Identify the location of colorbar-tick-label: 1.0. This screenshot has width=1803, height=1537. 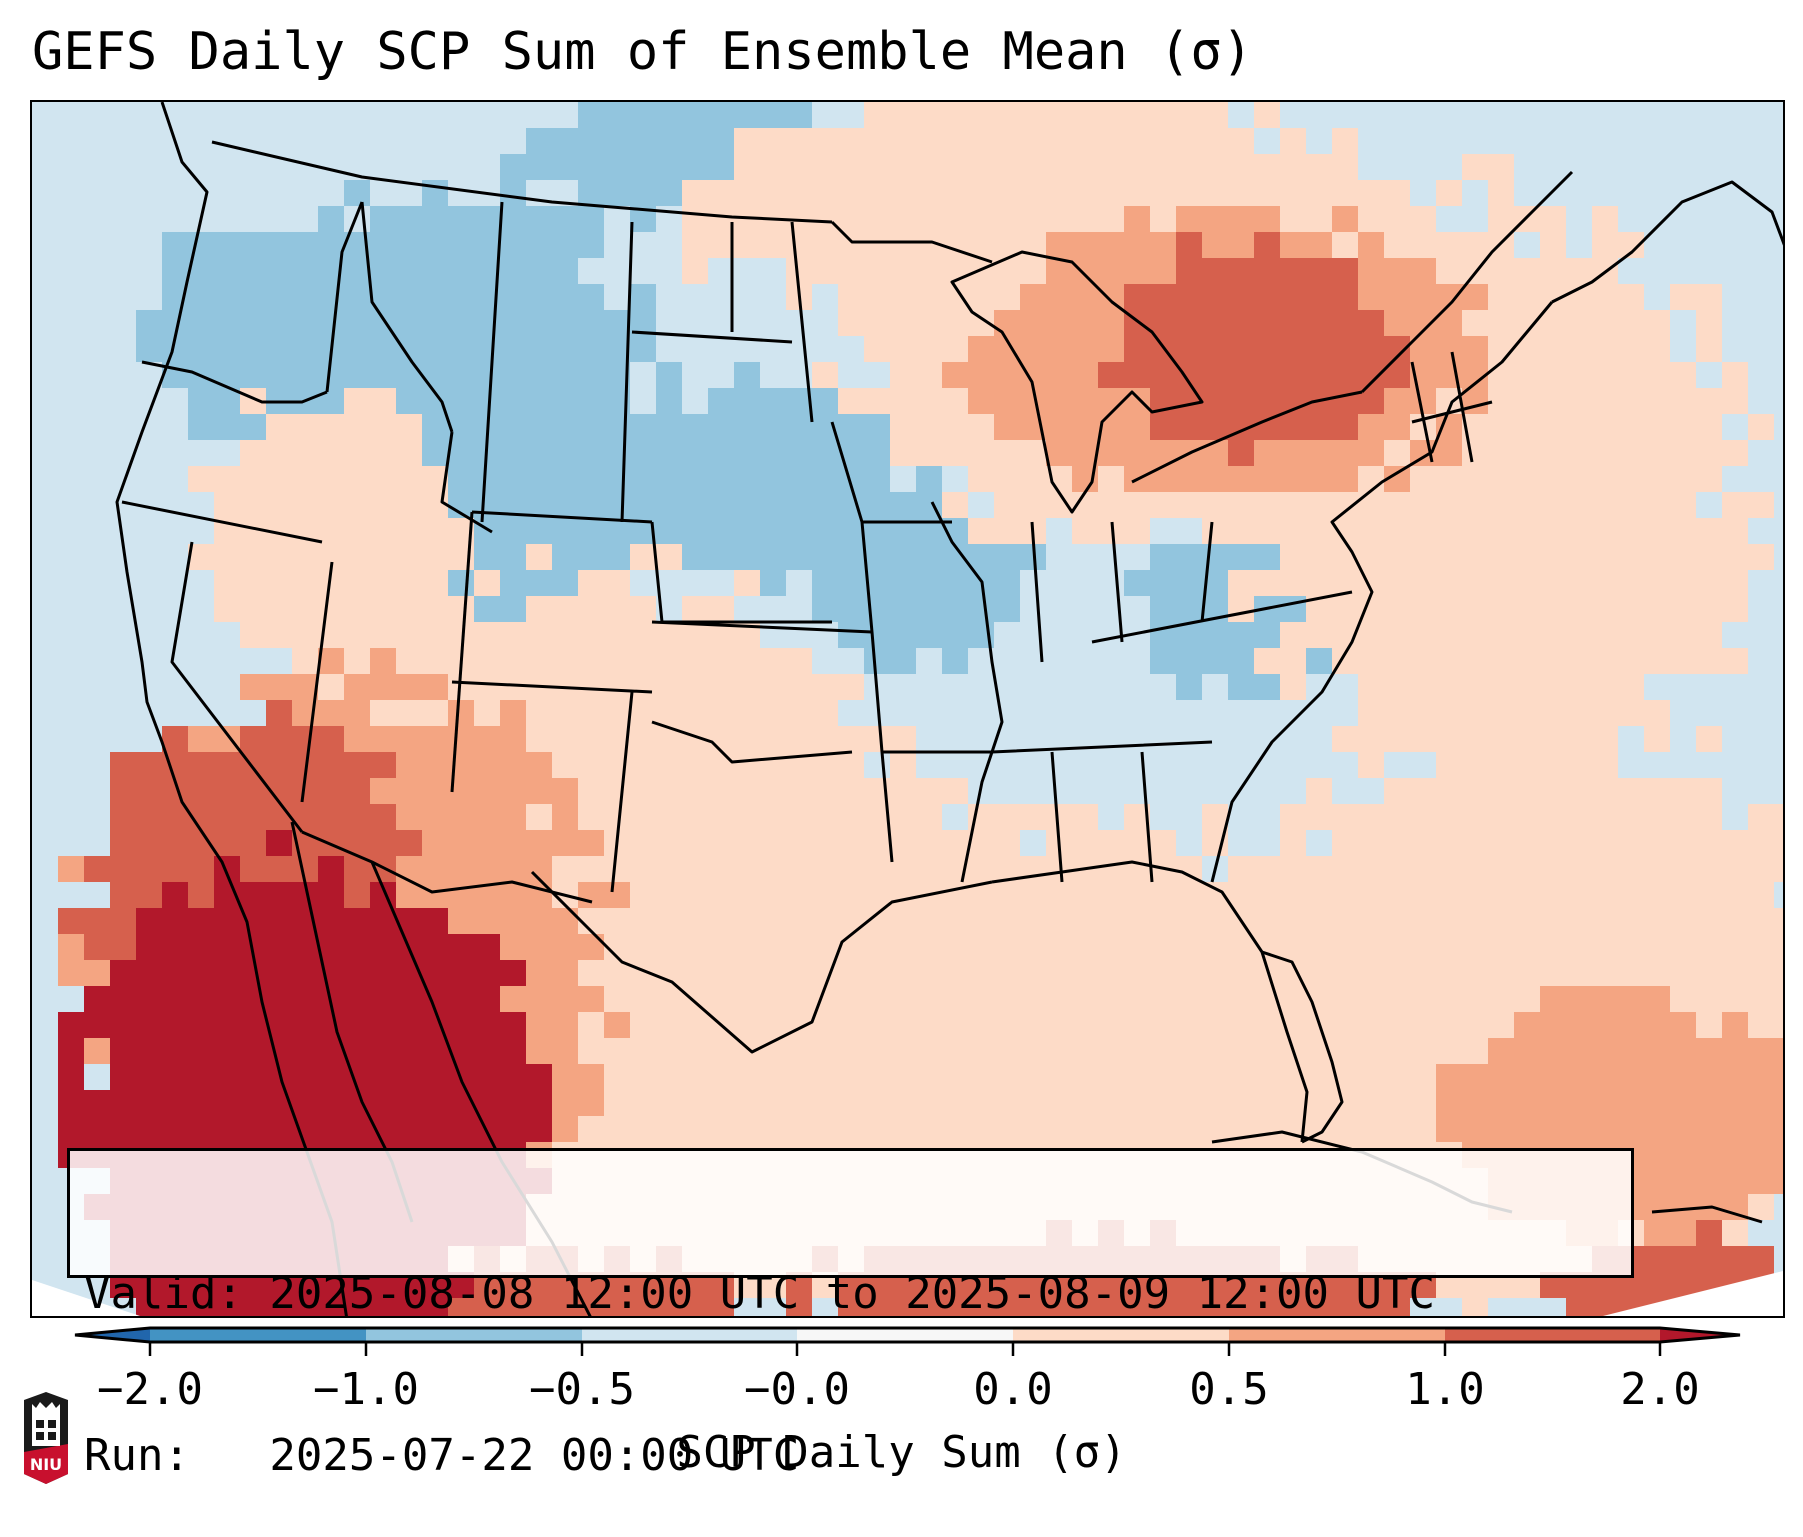
(1445, 1389).